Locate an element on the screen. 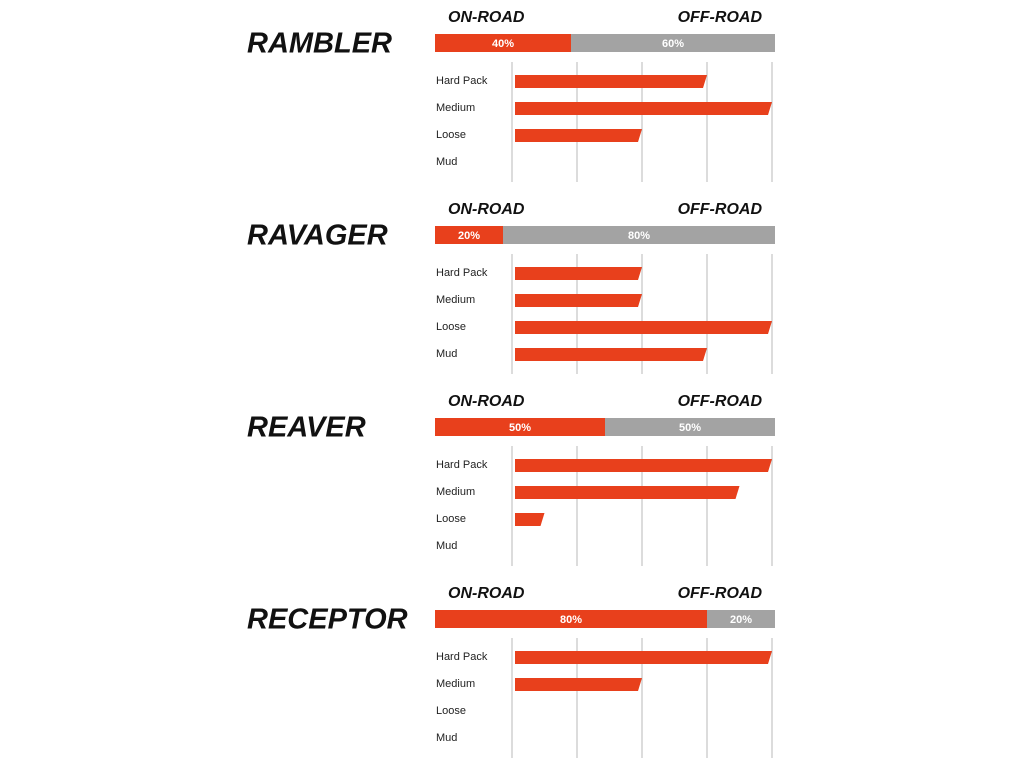 This screenshot has width=1024, height=768. split-label: 40% is located at coordinates (503, 44).